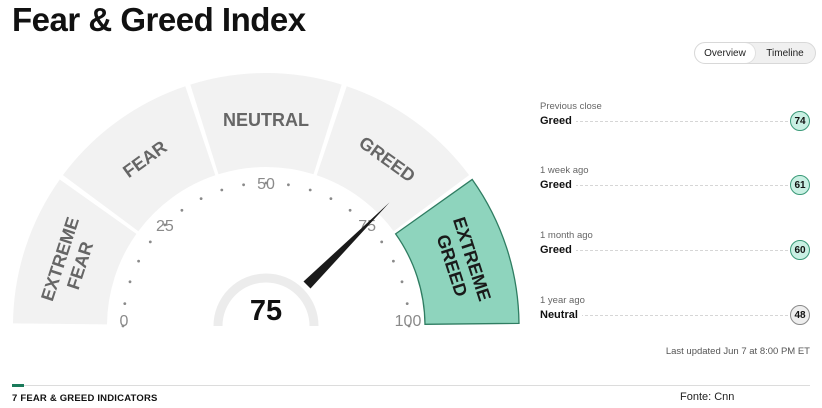  What do you see at coordinates (266, 311) in the screenshot?
I see `gauge-value: 75` at bounding box center [266, 311].